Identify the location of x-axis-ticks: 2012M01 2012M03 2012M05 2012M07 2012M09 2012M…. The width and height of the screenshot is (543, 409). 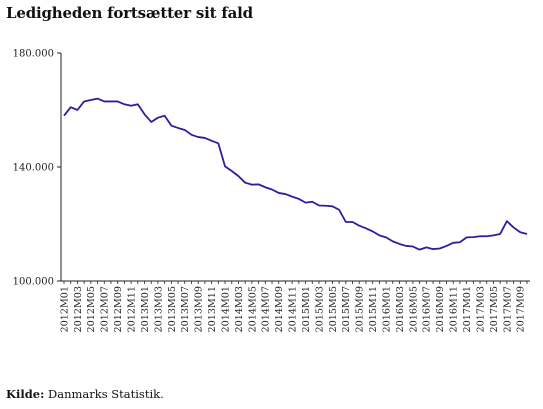
(293, 306).